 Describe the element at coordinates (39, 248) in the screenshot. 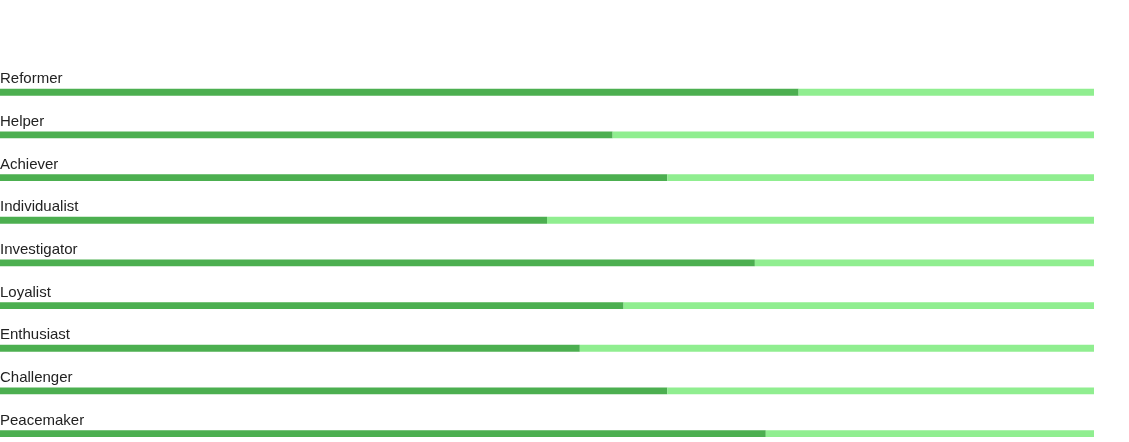

I see `y-tick-label: Investigator` at that location.